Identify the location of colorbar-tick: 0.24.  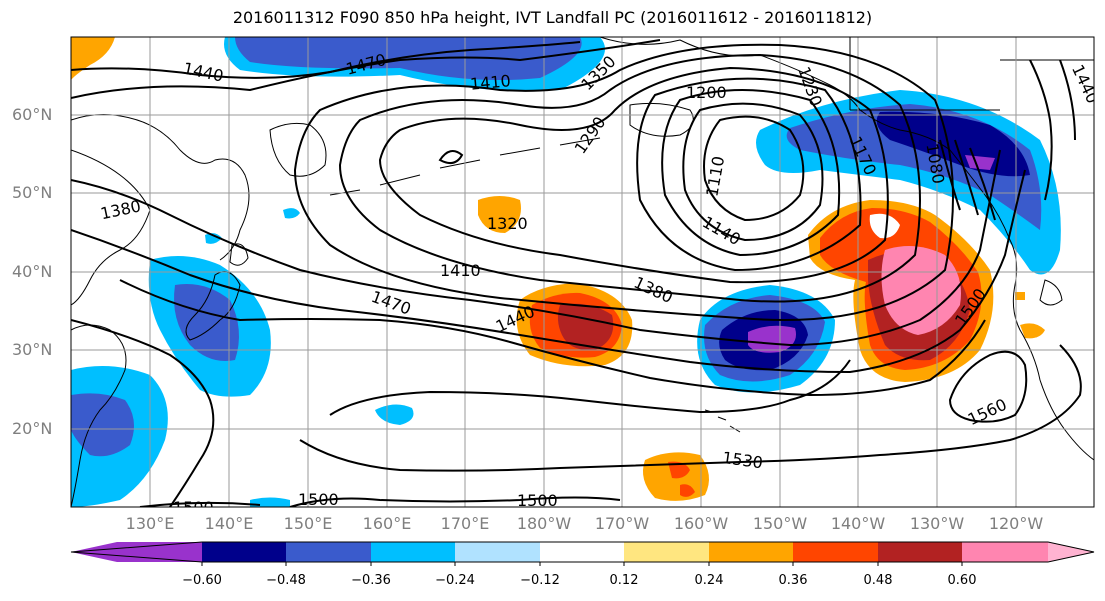
(709, 580).